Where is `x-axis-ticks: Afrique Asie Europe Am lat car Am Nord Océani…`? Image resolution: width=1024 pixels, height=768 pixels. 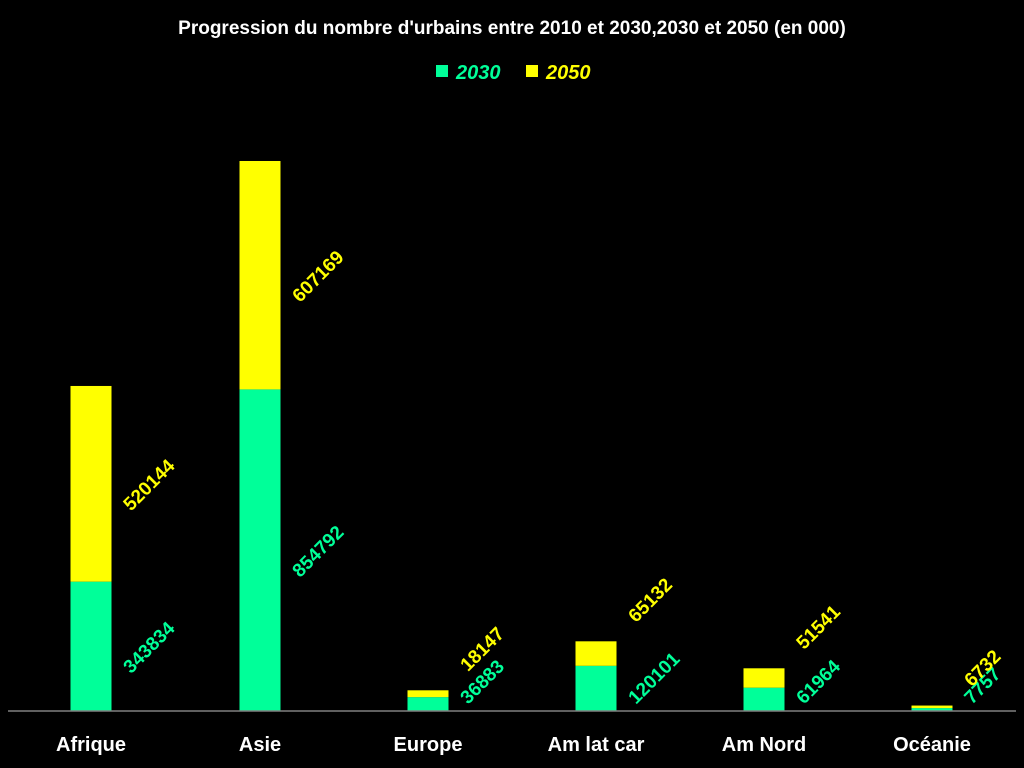 x-axis-ticks: Afrique Asie Europe Am lat car Am Nord Océani… is located at coordinates (513, 745).